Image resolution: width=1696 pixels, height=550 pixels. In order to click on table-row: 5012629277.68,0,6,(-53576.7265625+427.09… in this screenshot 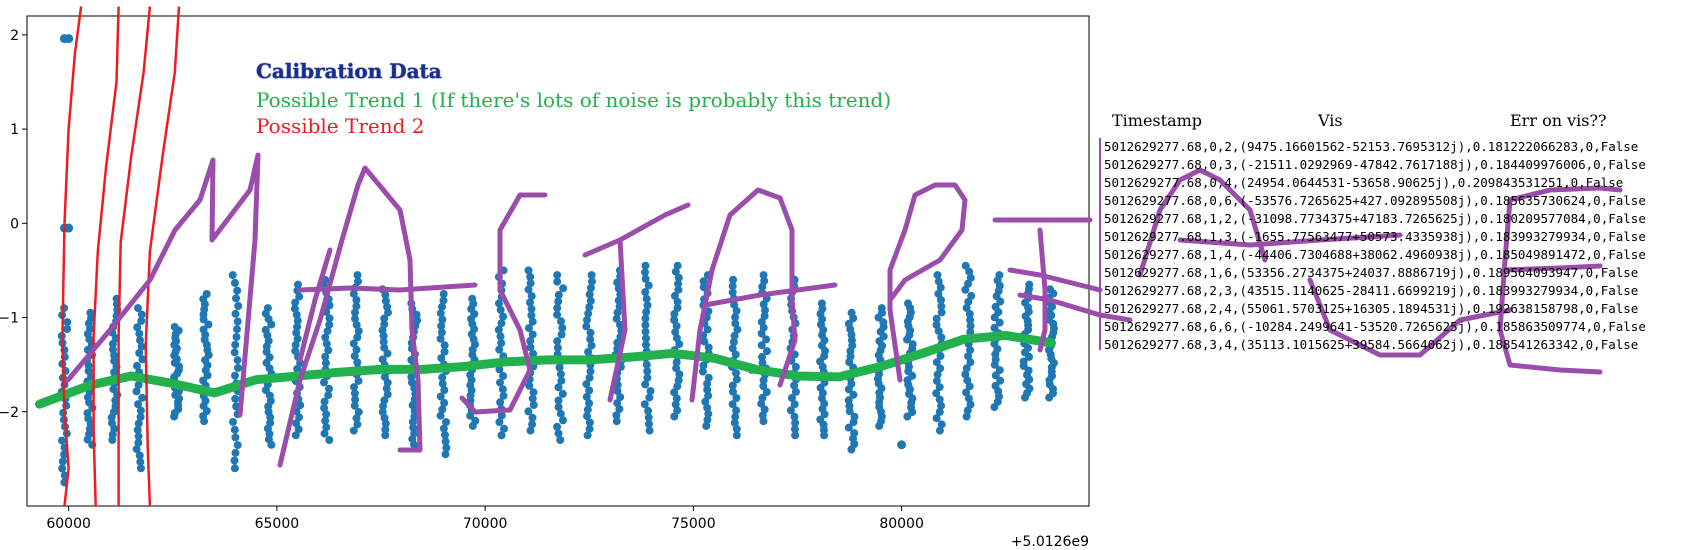, I will do `click(1375, 200)`.